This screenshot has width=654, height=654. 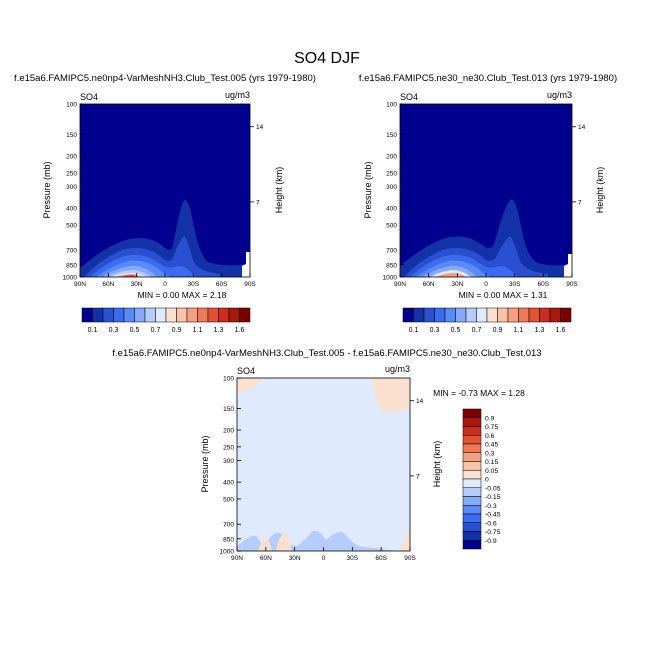 What do you see at coordinates (437, 464) in the screenshot?
I see `panel-diff-y2label: Height (km)` at bounding box center [437, 464].